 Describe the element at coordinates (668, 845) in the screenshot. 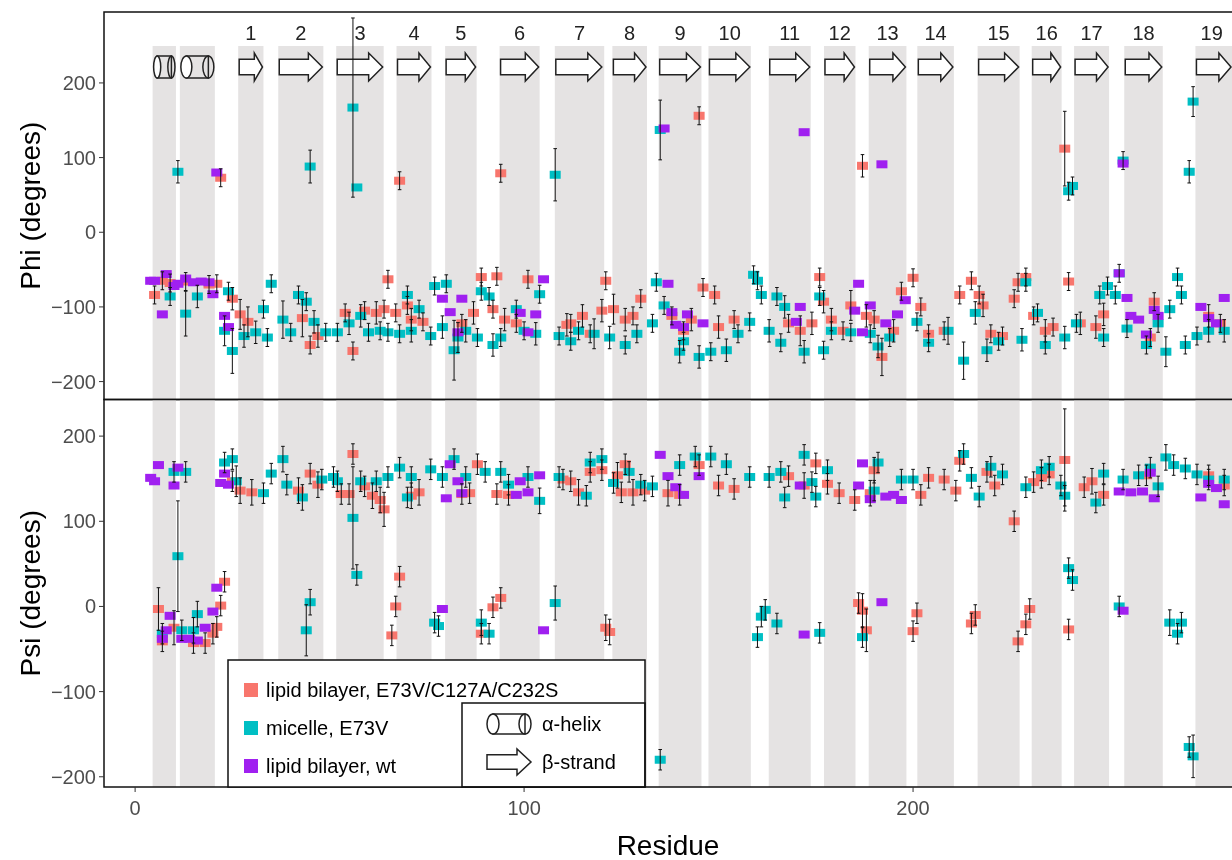

I see `x-axis-title: Residue` at that location.